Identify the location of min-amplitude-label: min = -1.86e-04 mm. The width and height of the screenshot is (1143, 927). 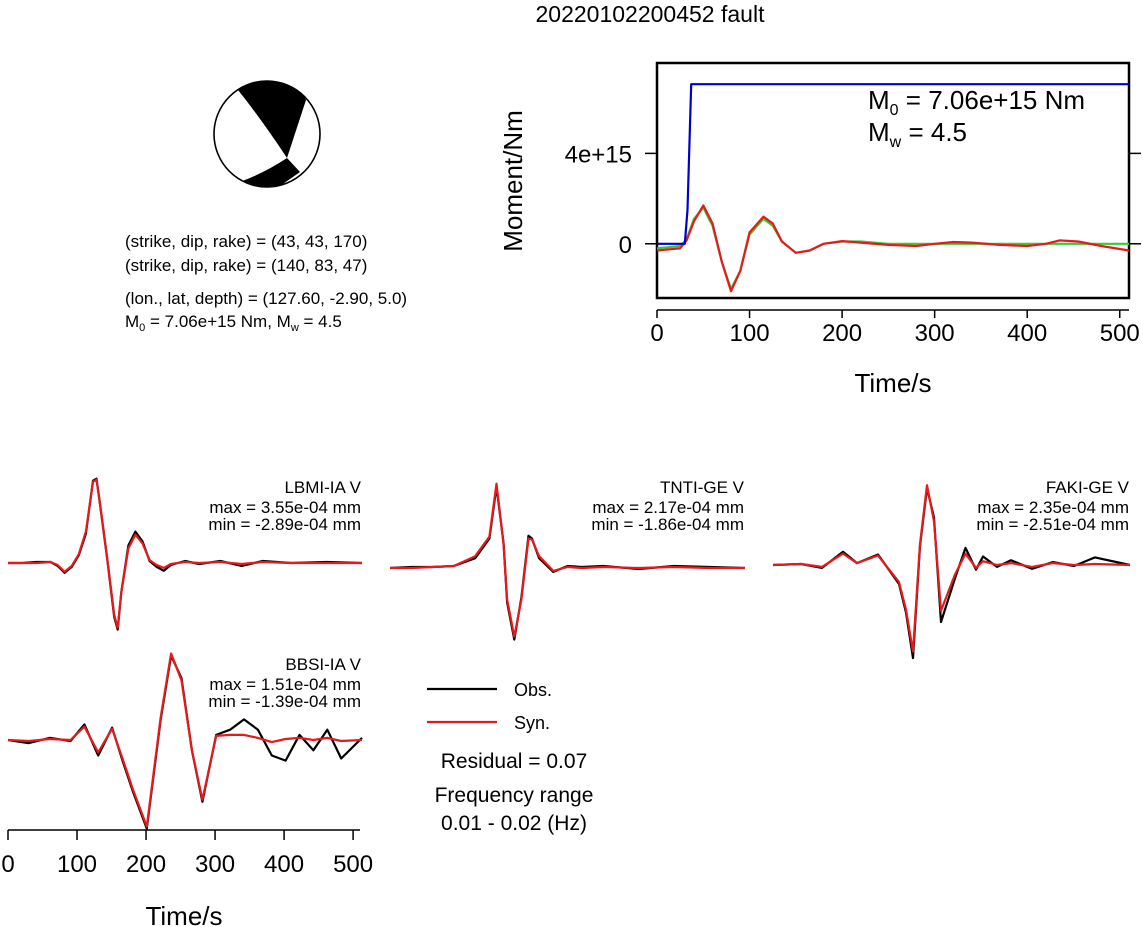
(667, 524).